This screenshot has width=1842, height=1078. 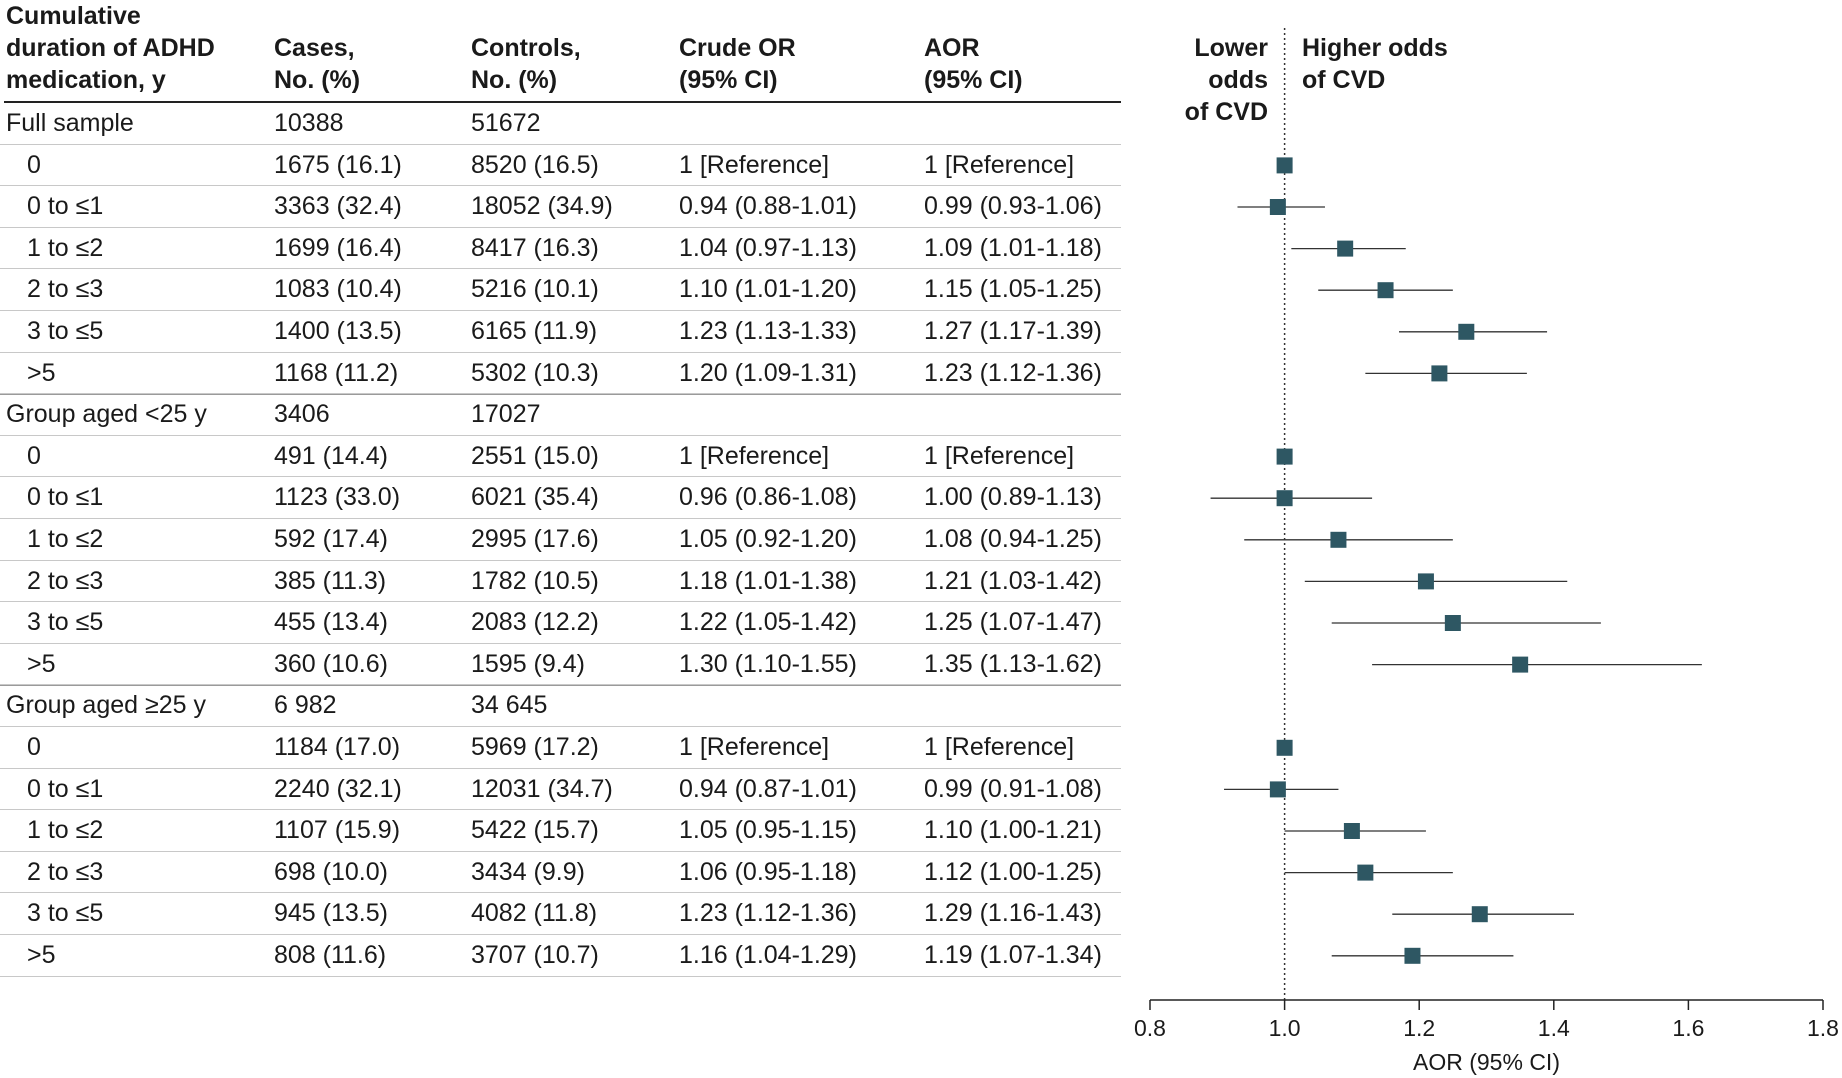 I want to click on controls-cell: 3434 (9.9), so click(x=528, y=871).